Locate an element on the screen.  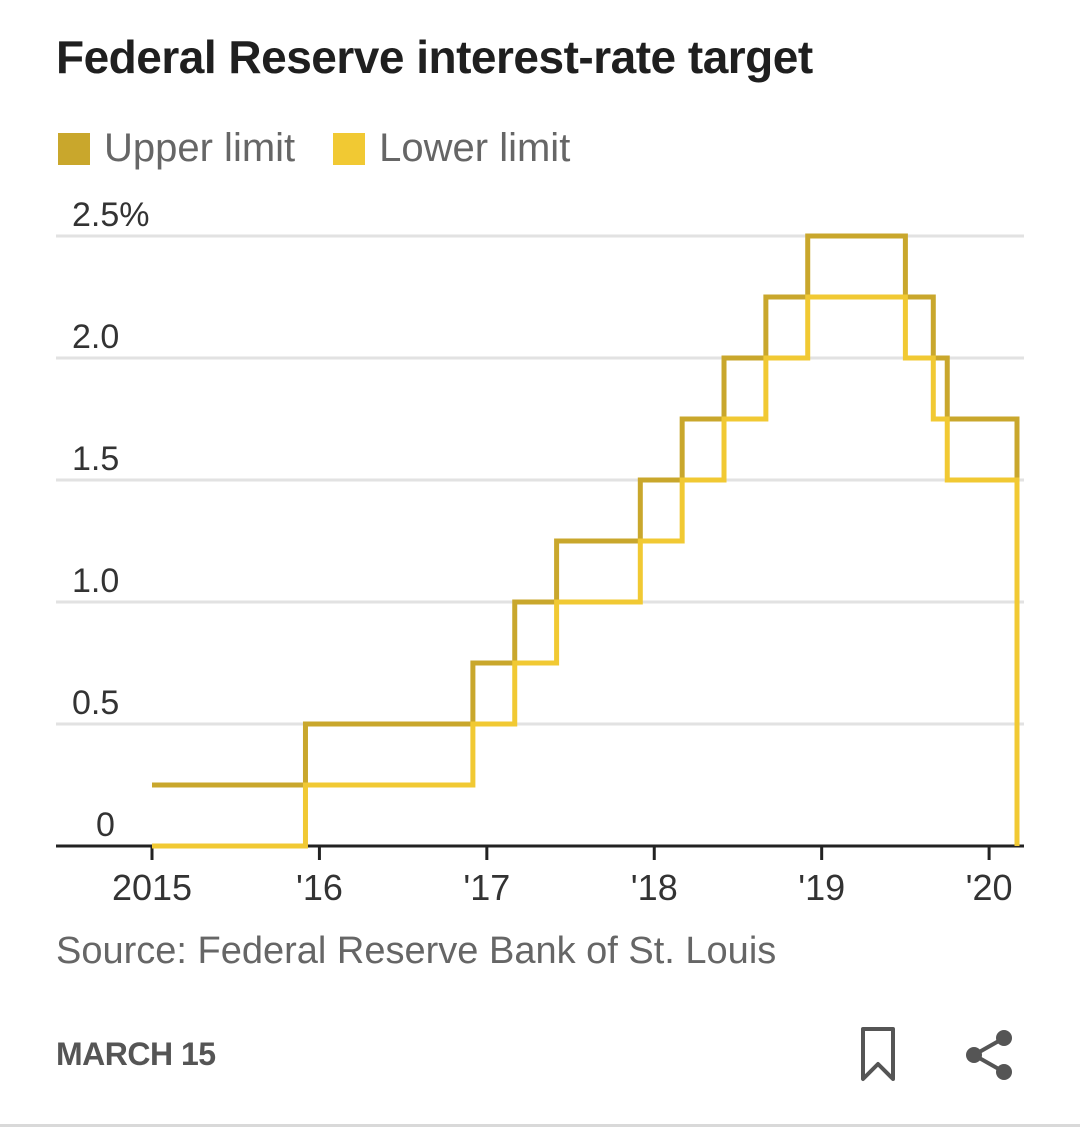
chart-title: Federal Reserve interest-rate target is located at coordinates (434, 57).